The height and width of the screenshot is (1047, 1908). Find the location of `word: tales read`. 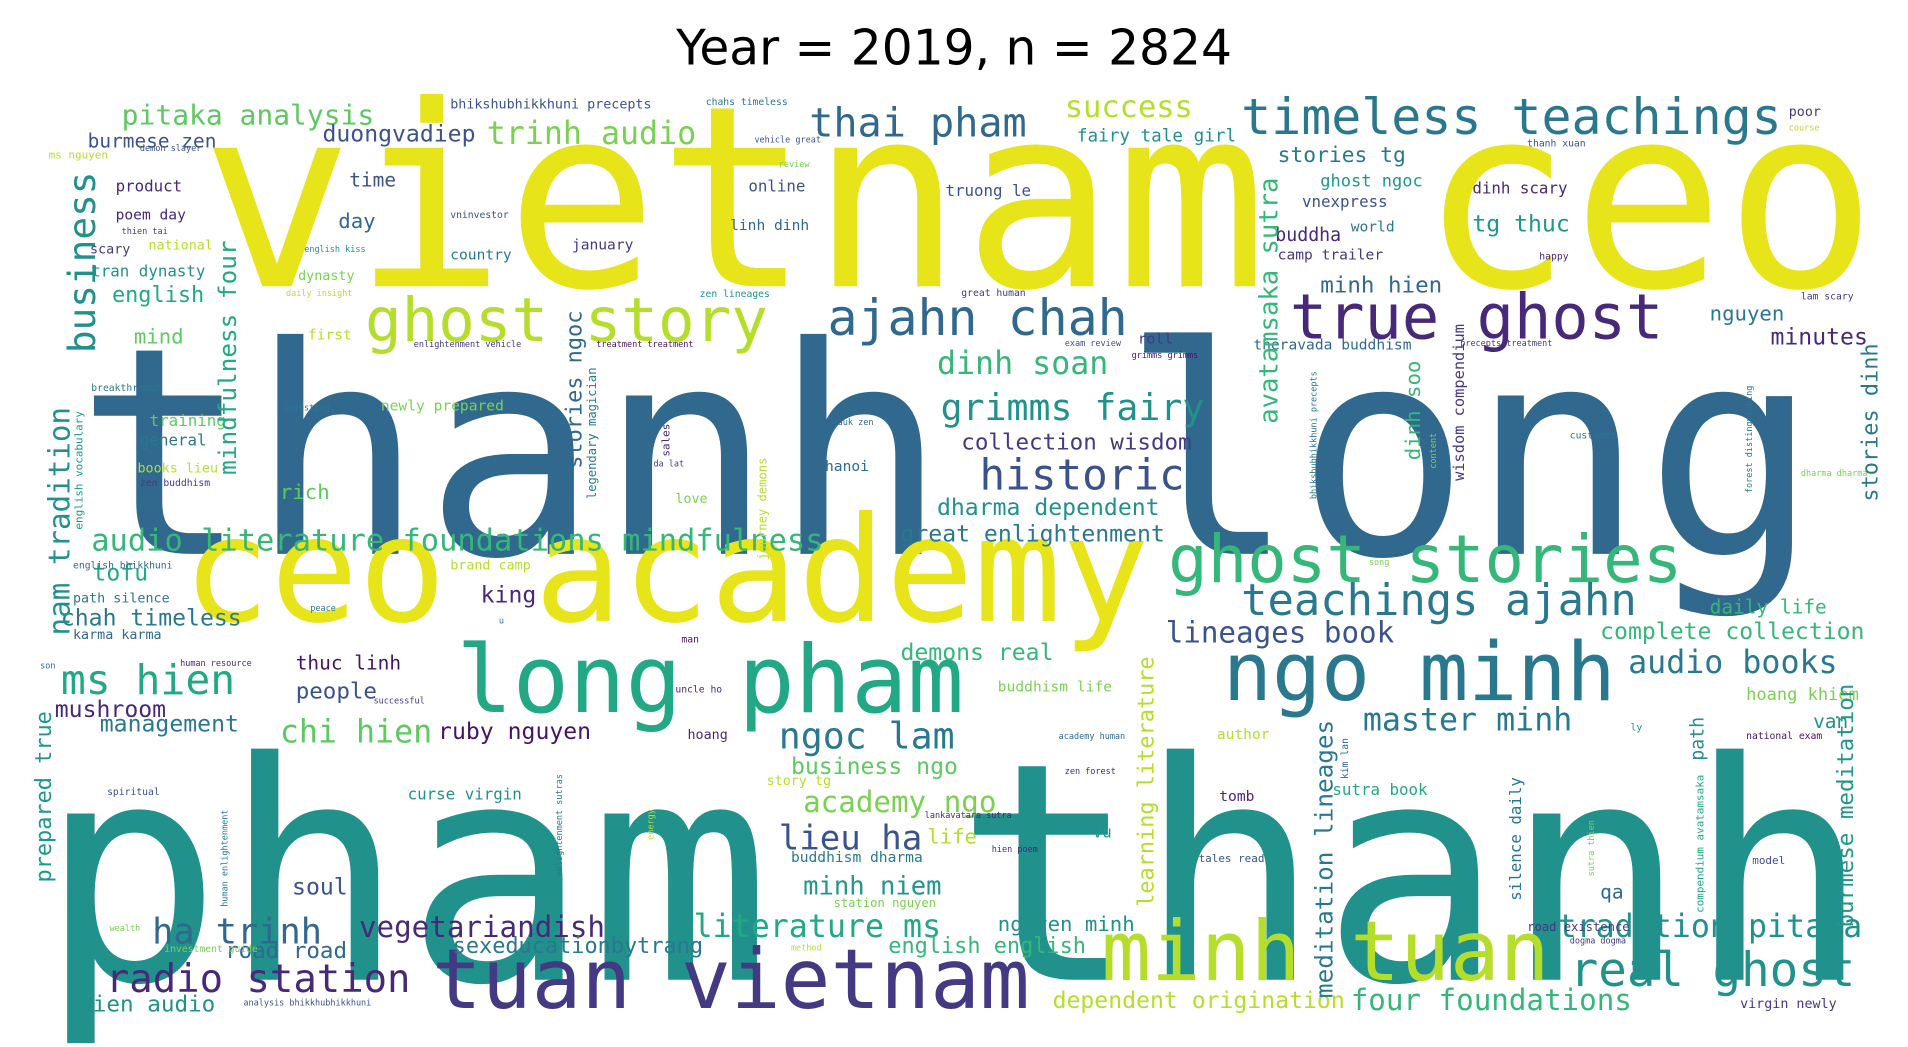

word: tales read is located at coordinates (1232, 858).